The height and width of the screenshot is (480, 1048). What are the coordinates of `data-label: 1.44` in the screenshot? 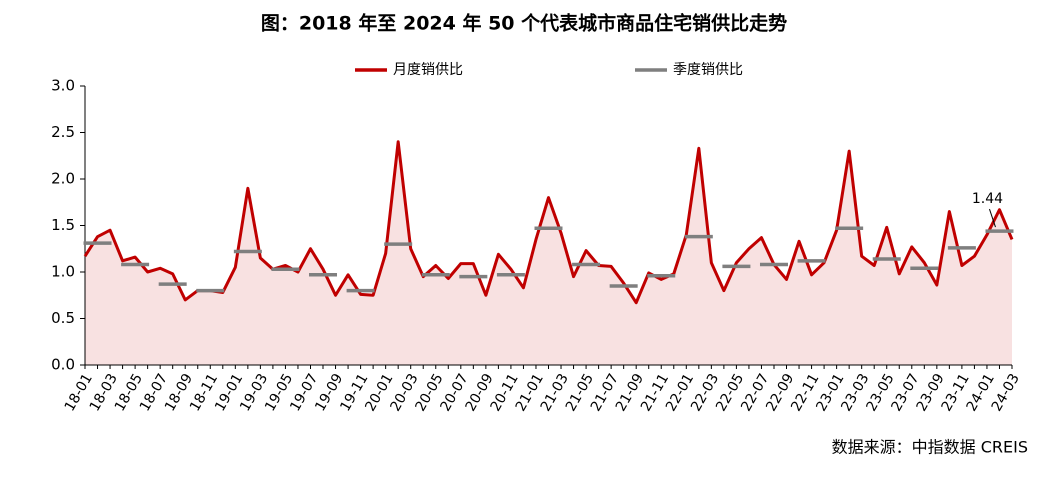 It's located at (987, 199).